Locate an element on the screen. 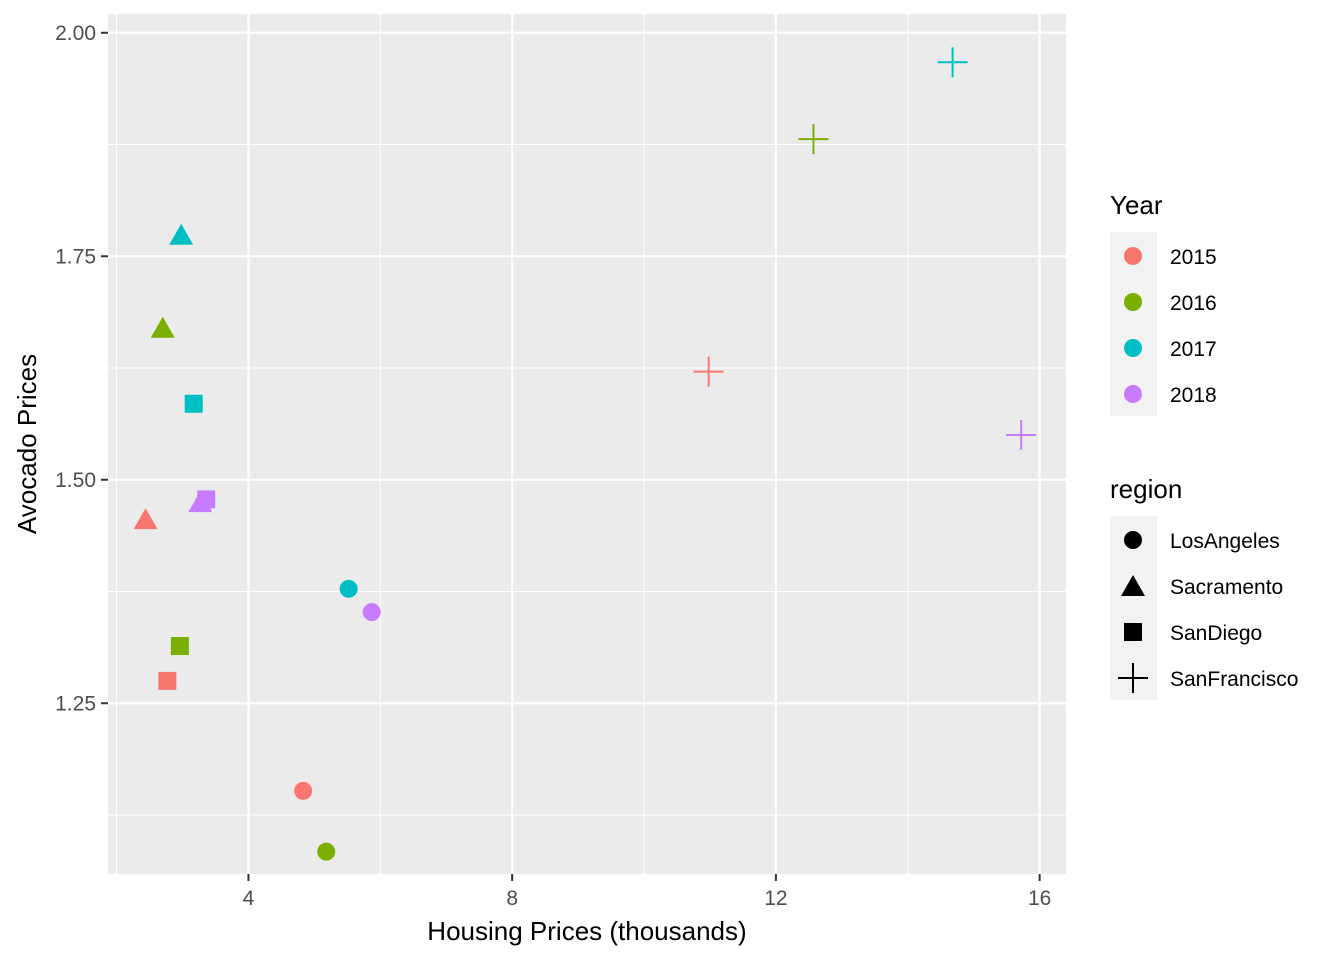  legend-year: Year 2015 2016 2017 2018 is located at coordinates (1163, 303).